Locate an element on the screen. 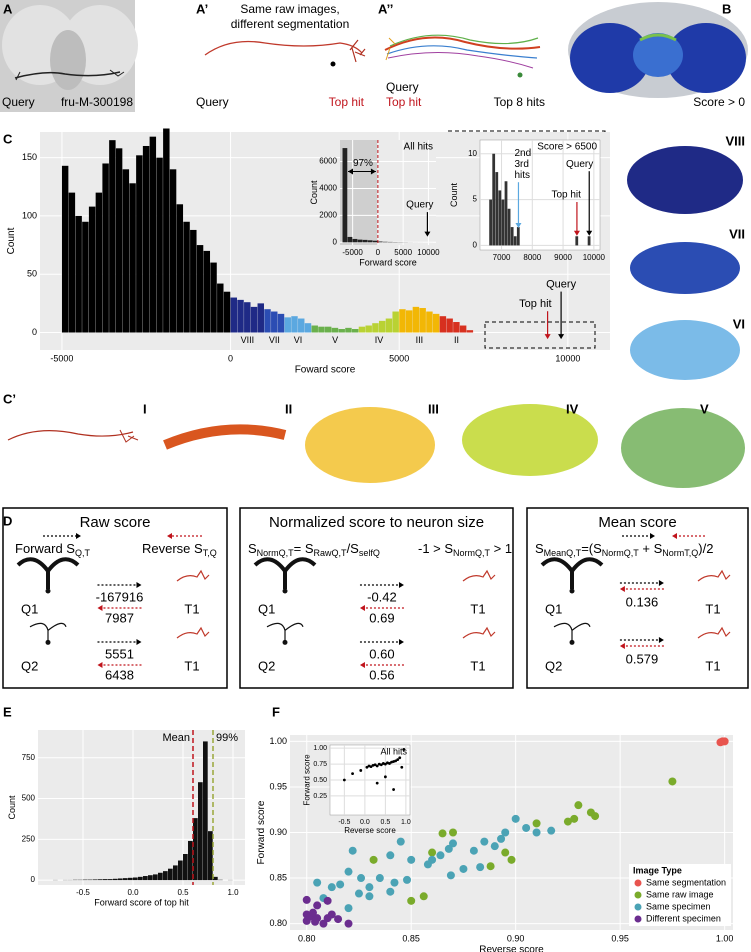 The width and height of the screenshot is (751, 952). formula-subscript: RawQ,T is located at coordinates (331, 553).